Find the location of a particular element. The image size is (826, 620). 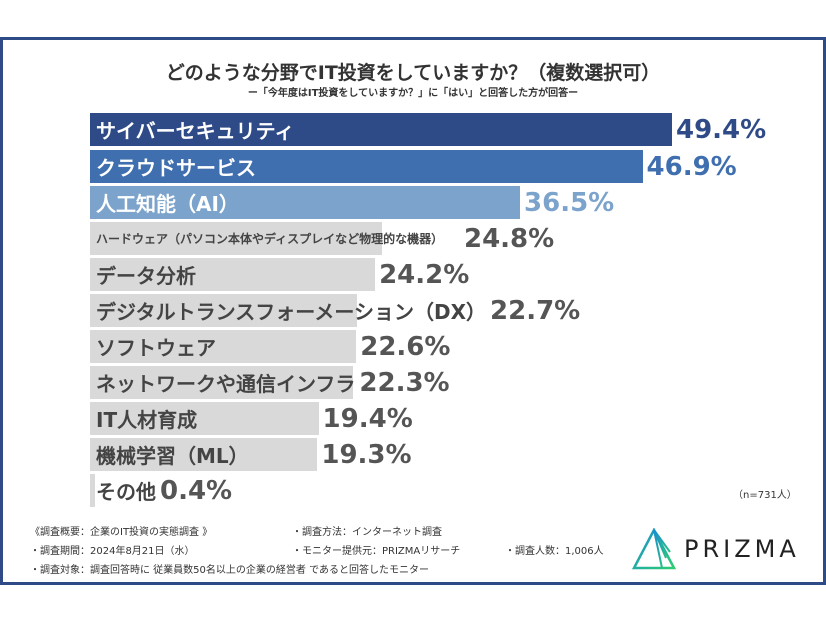

bar-label: クラウドサービス is located at coordinates (176, 168).